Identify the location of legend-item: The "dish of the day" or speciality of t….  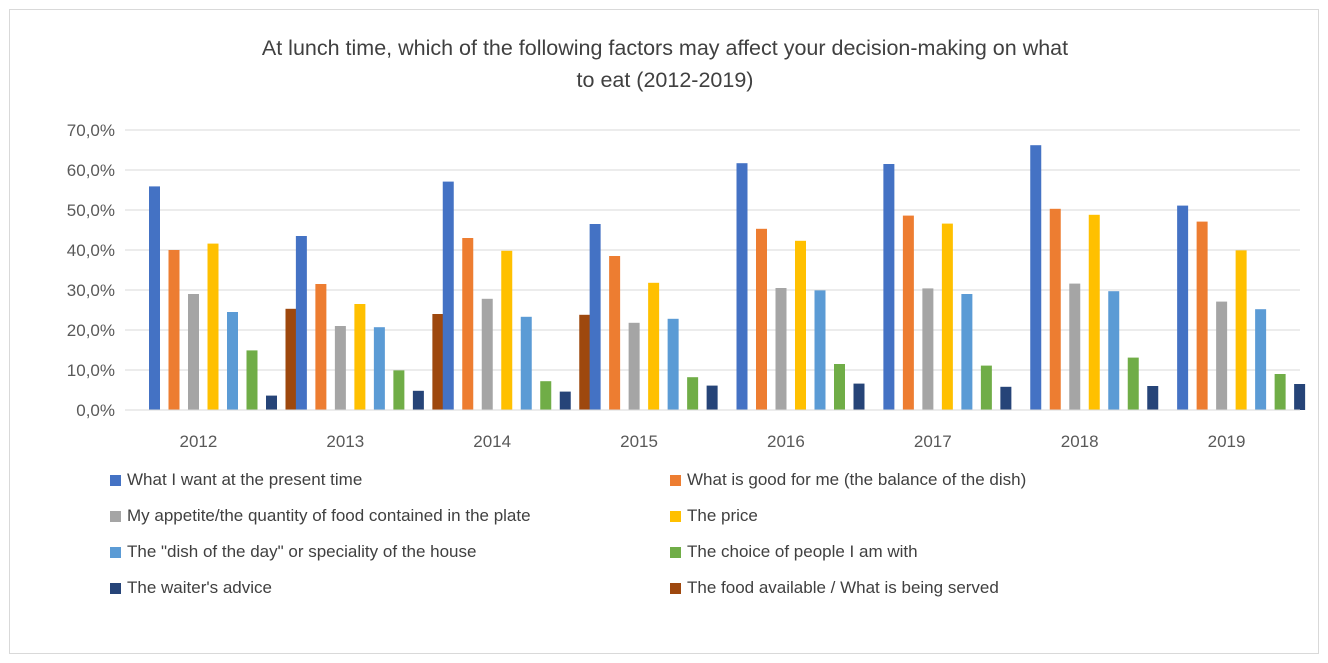
(293, 552).